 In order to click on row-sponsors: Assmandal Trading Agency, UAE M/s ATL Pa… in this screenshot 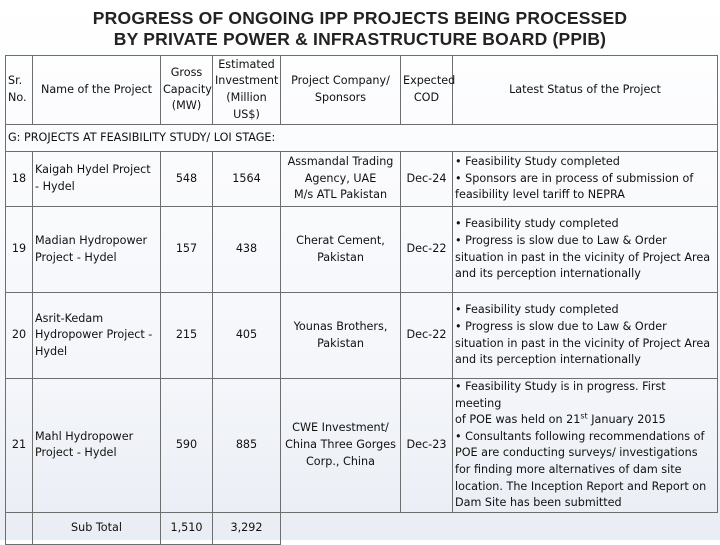, I will do `click(340, 179)`.